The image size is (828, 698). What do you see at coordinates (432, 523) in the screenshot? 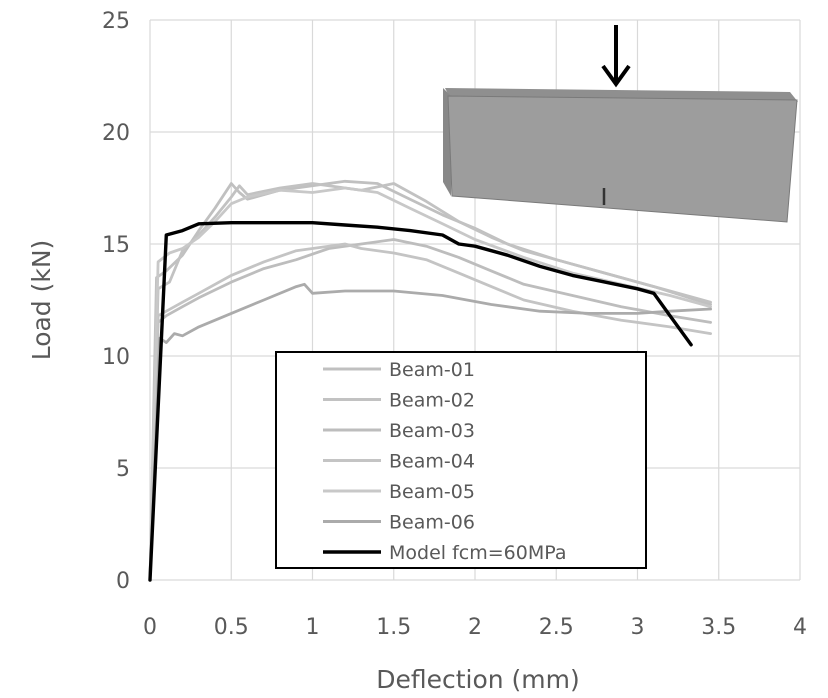
I see `legend-label: Beam-06` at bounding box center [432, 523].